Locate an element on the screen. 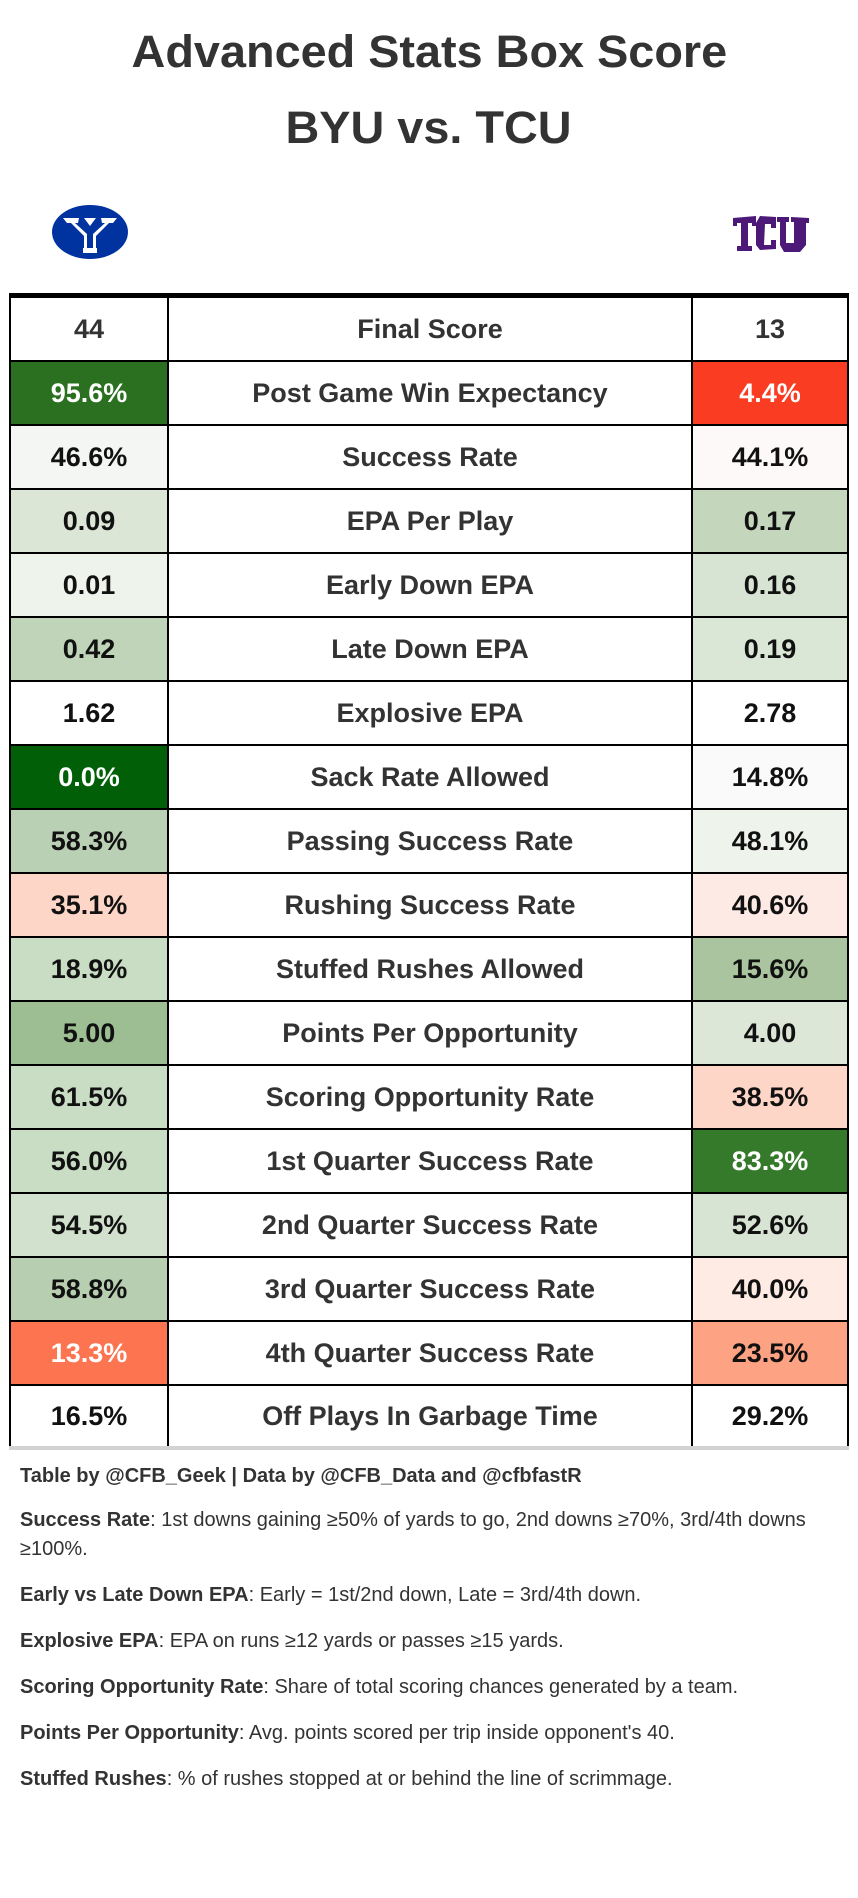 The width and height of the screenshot is (858, 1898). stat-label-cell: Early Down EPA is located at coordinates (430, 585).